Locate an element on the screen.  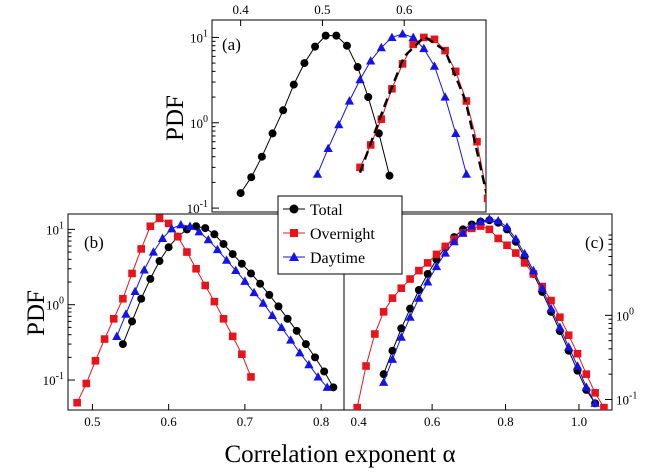
y-tick-label: 10⁰ is located at coordinates (199, 122).